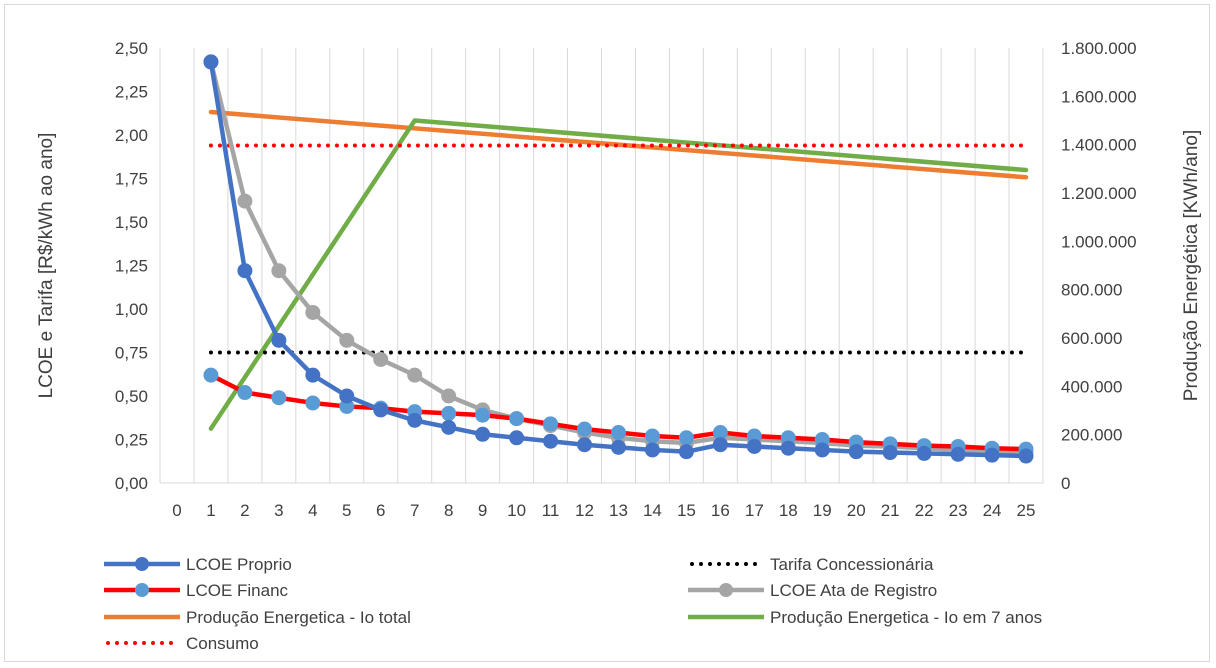 This screenshot has height=668, width=1216. I want to click on y-tick-label: 2,00, so click(131, 135).